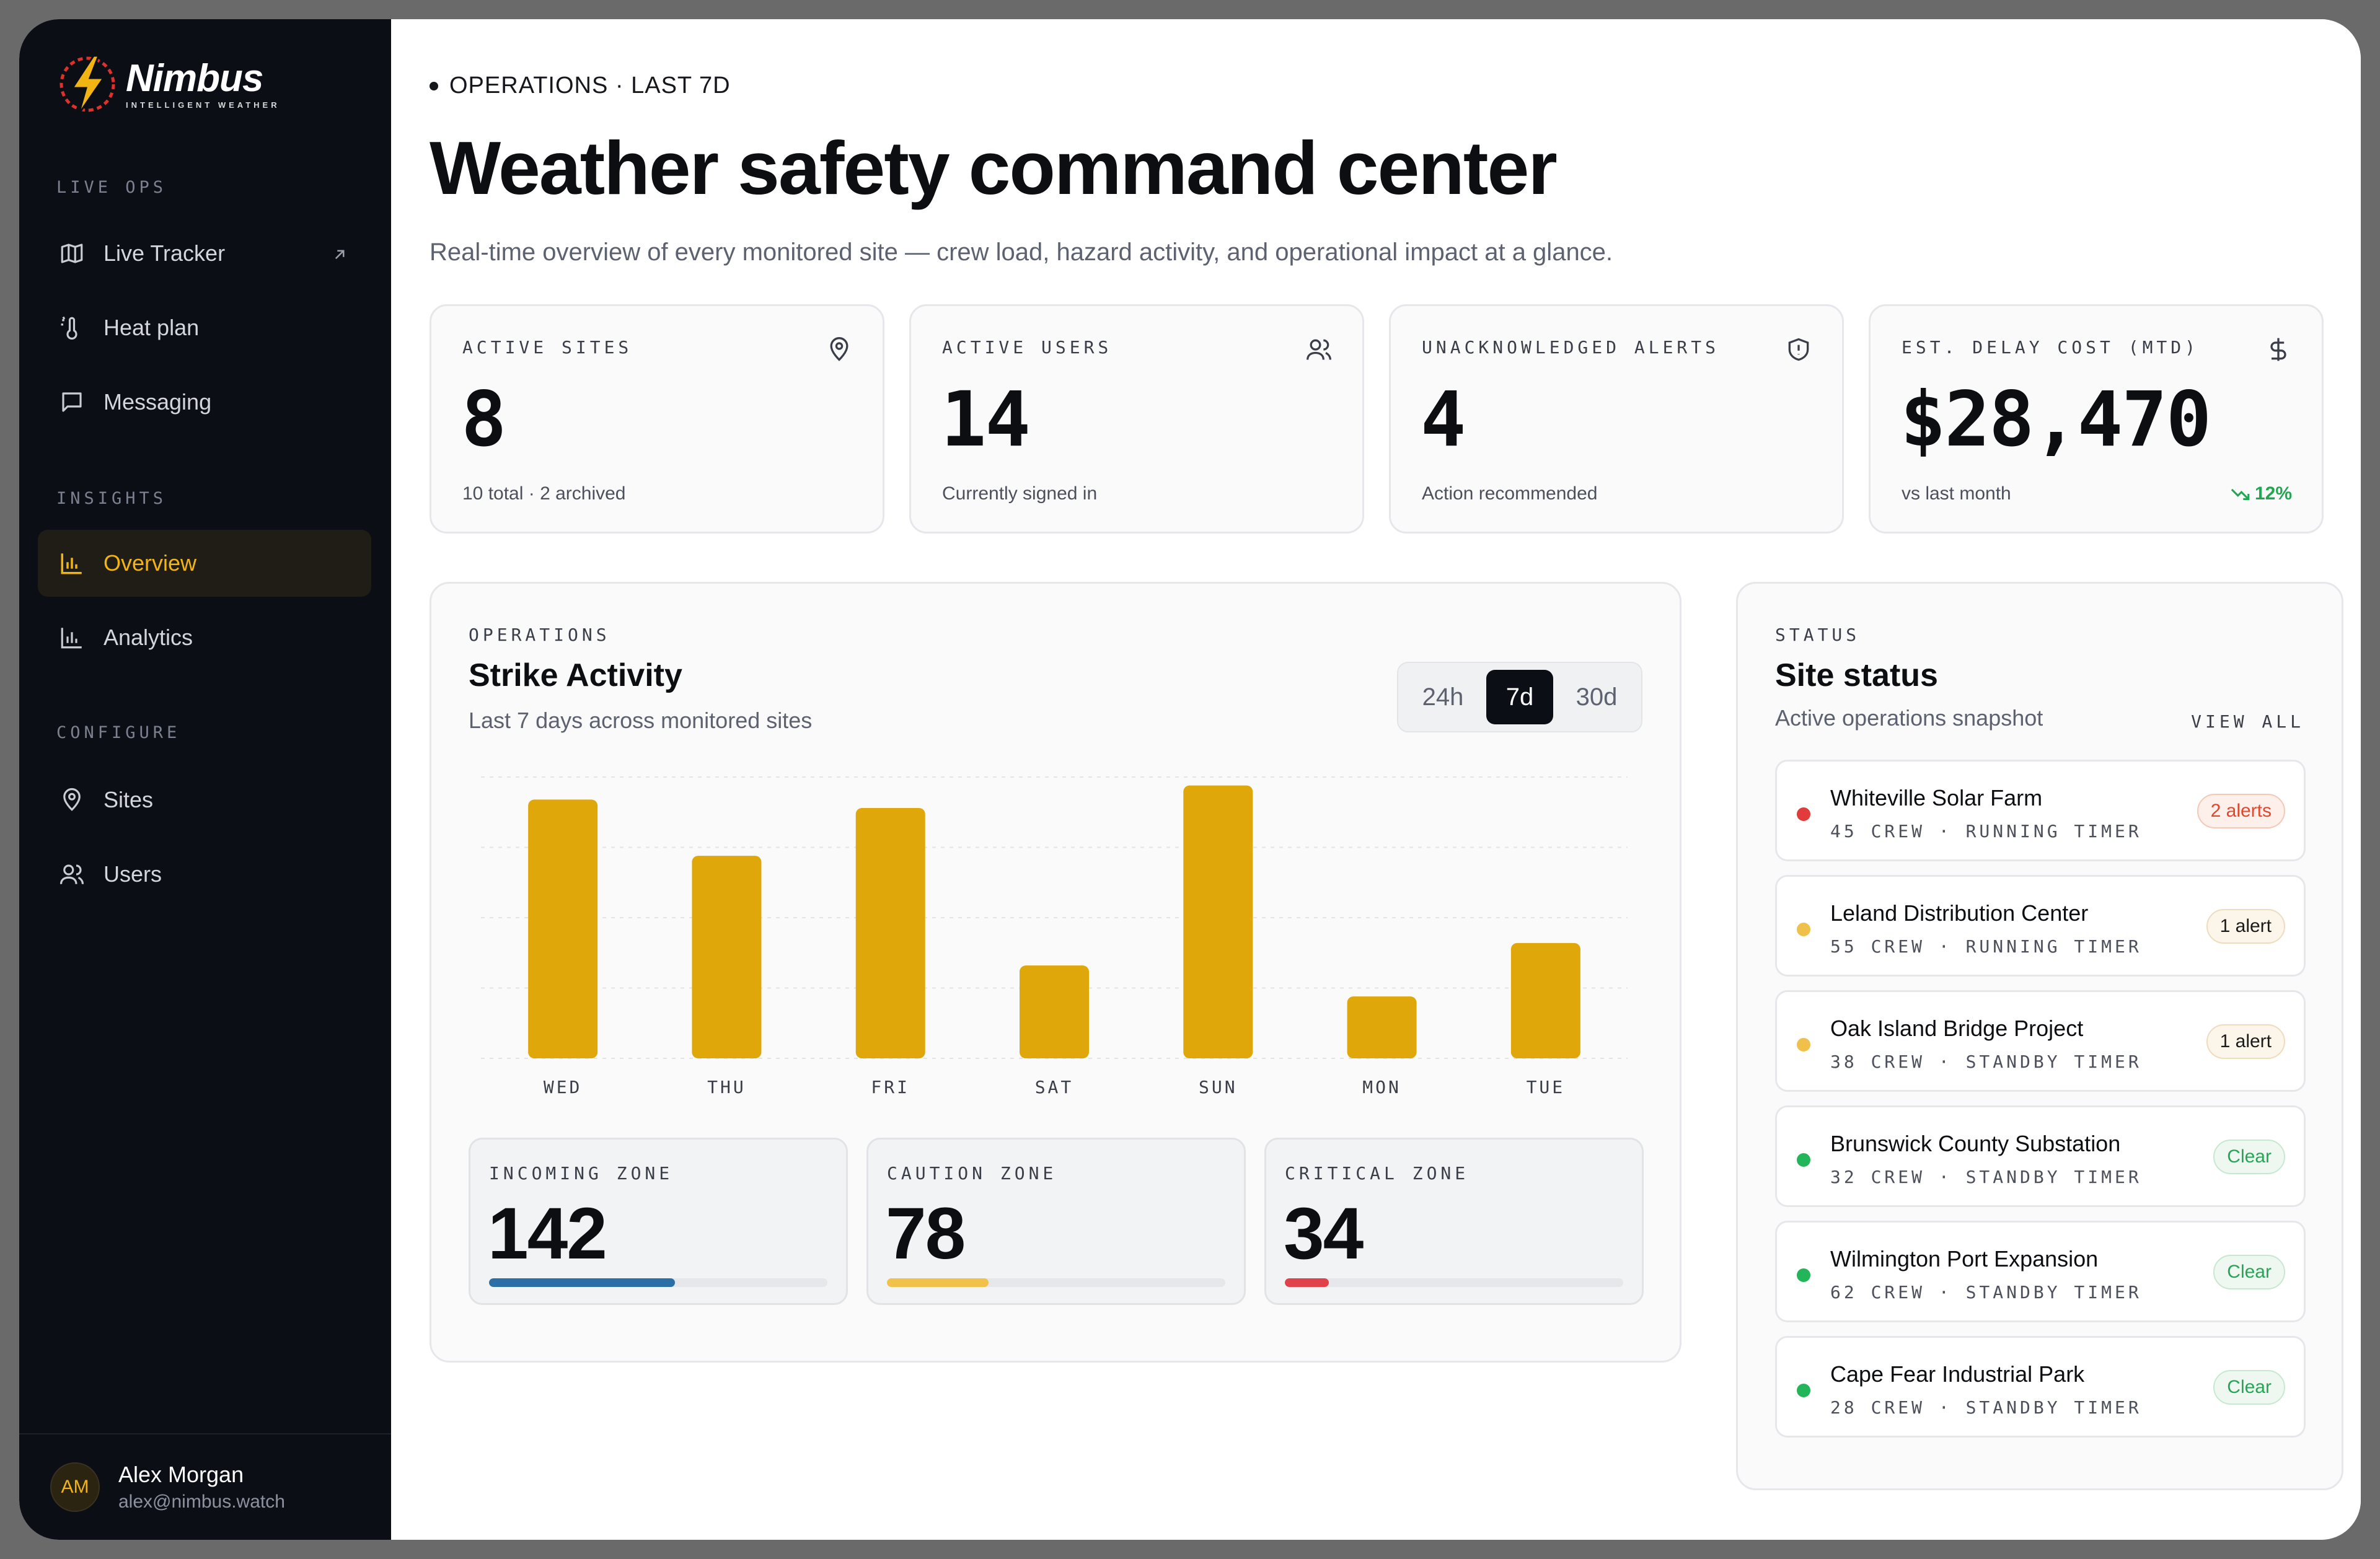  What do you see at coordinates (1964, 1258) in the screenshot?
I see `site-name: Wilmington Port Expansion` at bounding box center [1964, 1258].